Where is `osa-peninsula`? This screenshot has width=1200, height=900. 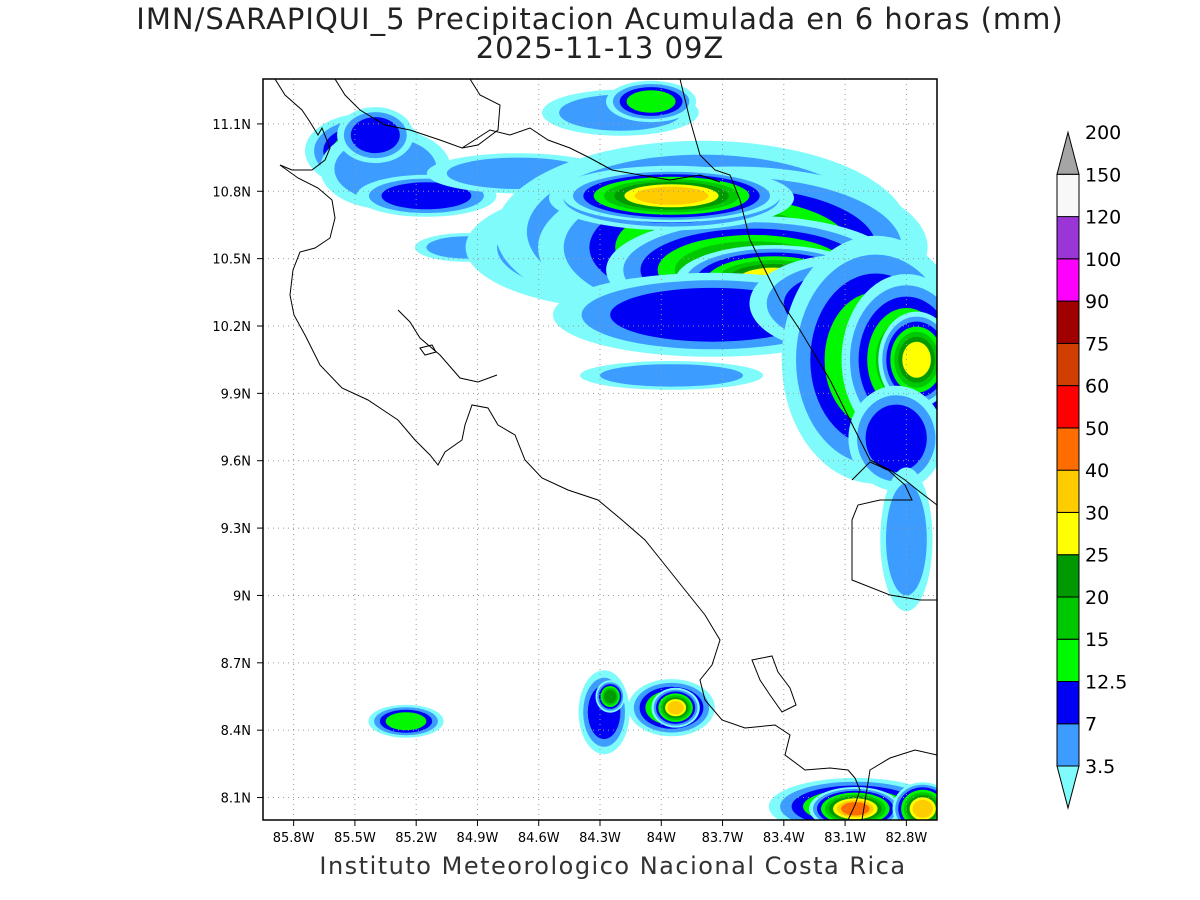
osa-peninsula is located at coordinates (774, 684).